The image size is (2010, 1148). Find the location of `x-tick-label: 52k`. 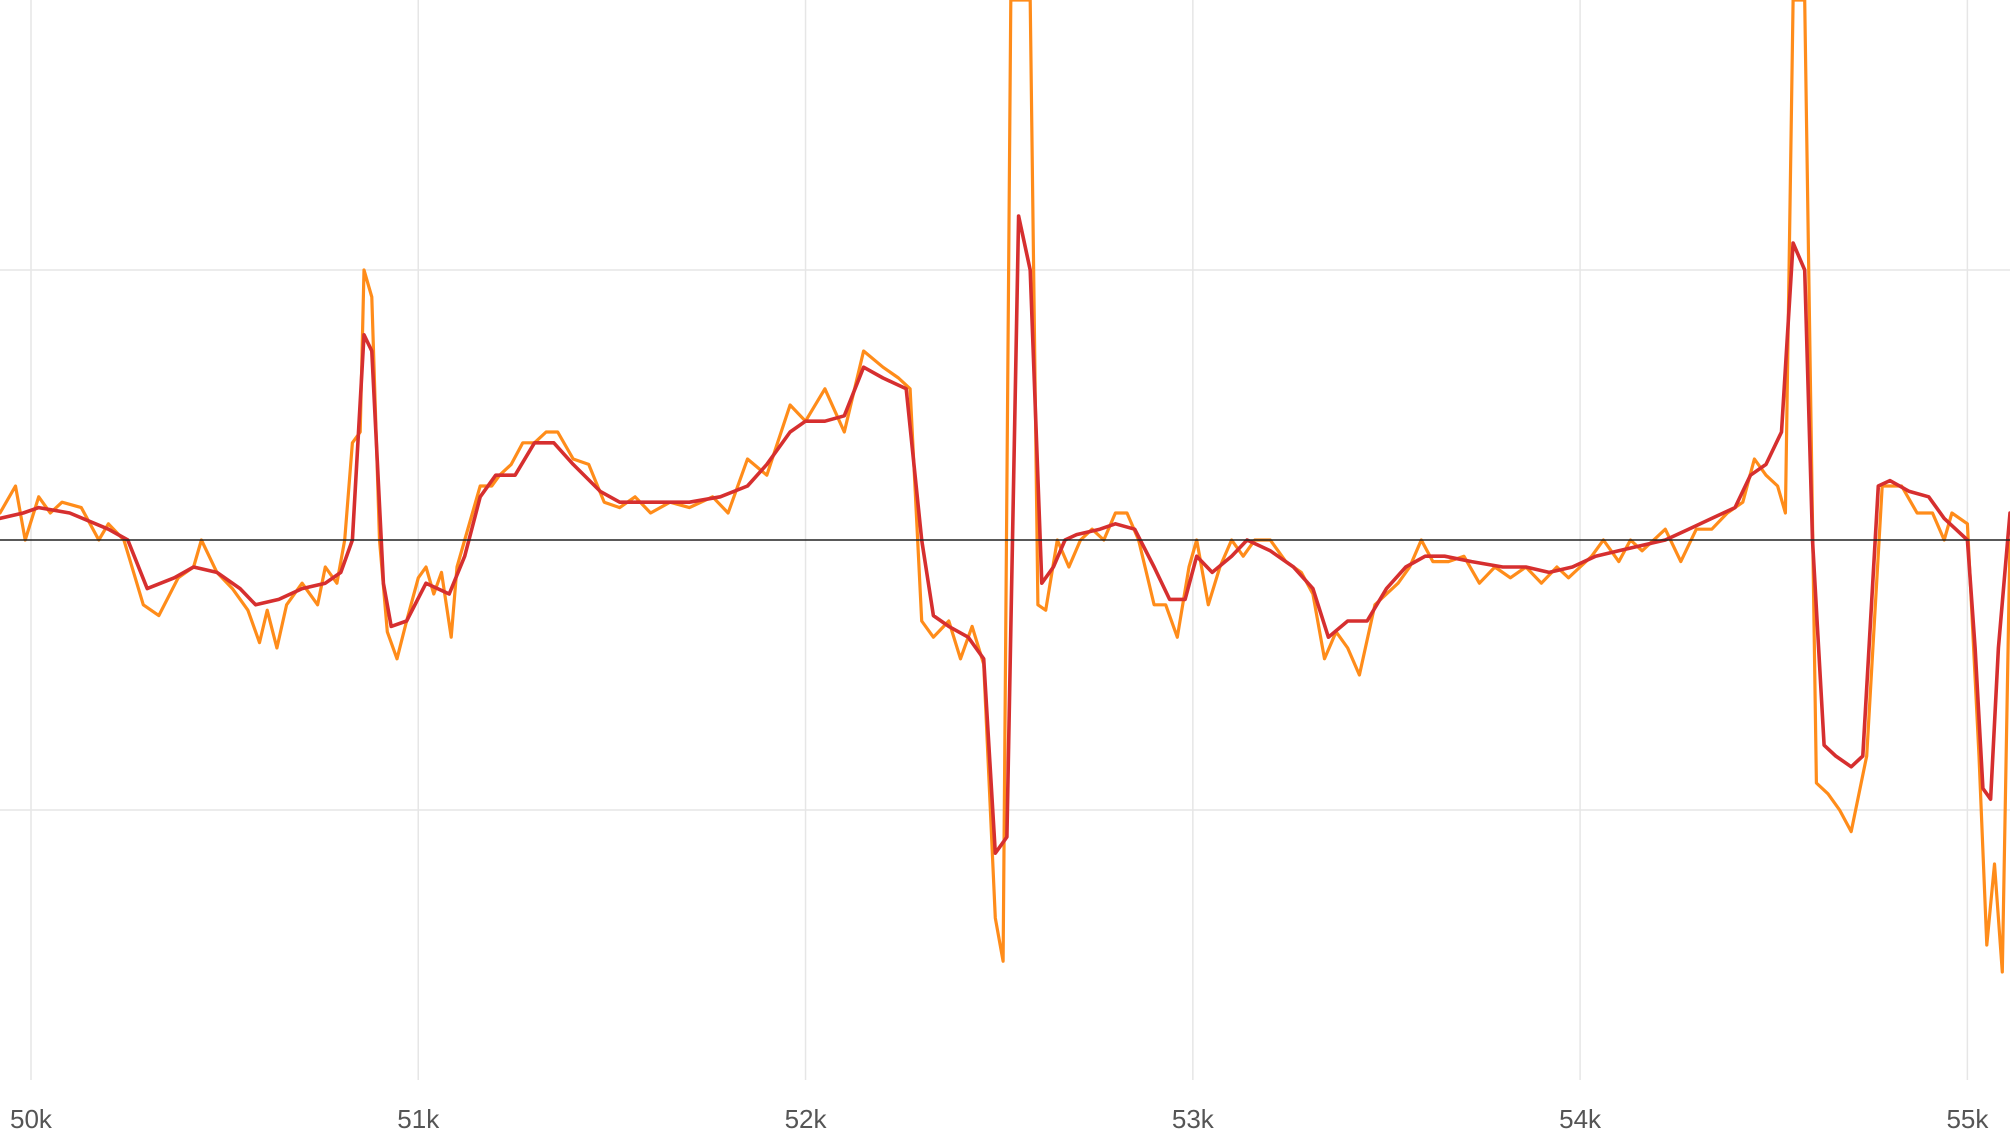

x-tick-label: 52k is located at coordinates (806, 1119).